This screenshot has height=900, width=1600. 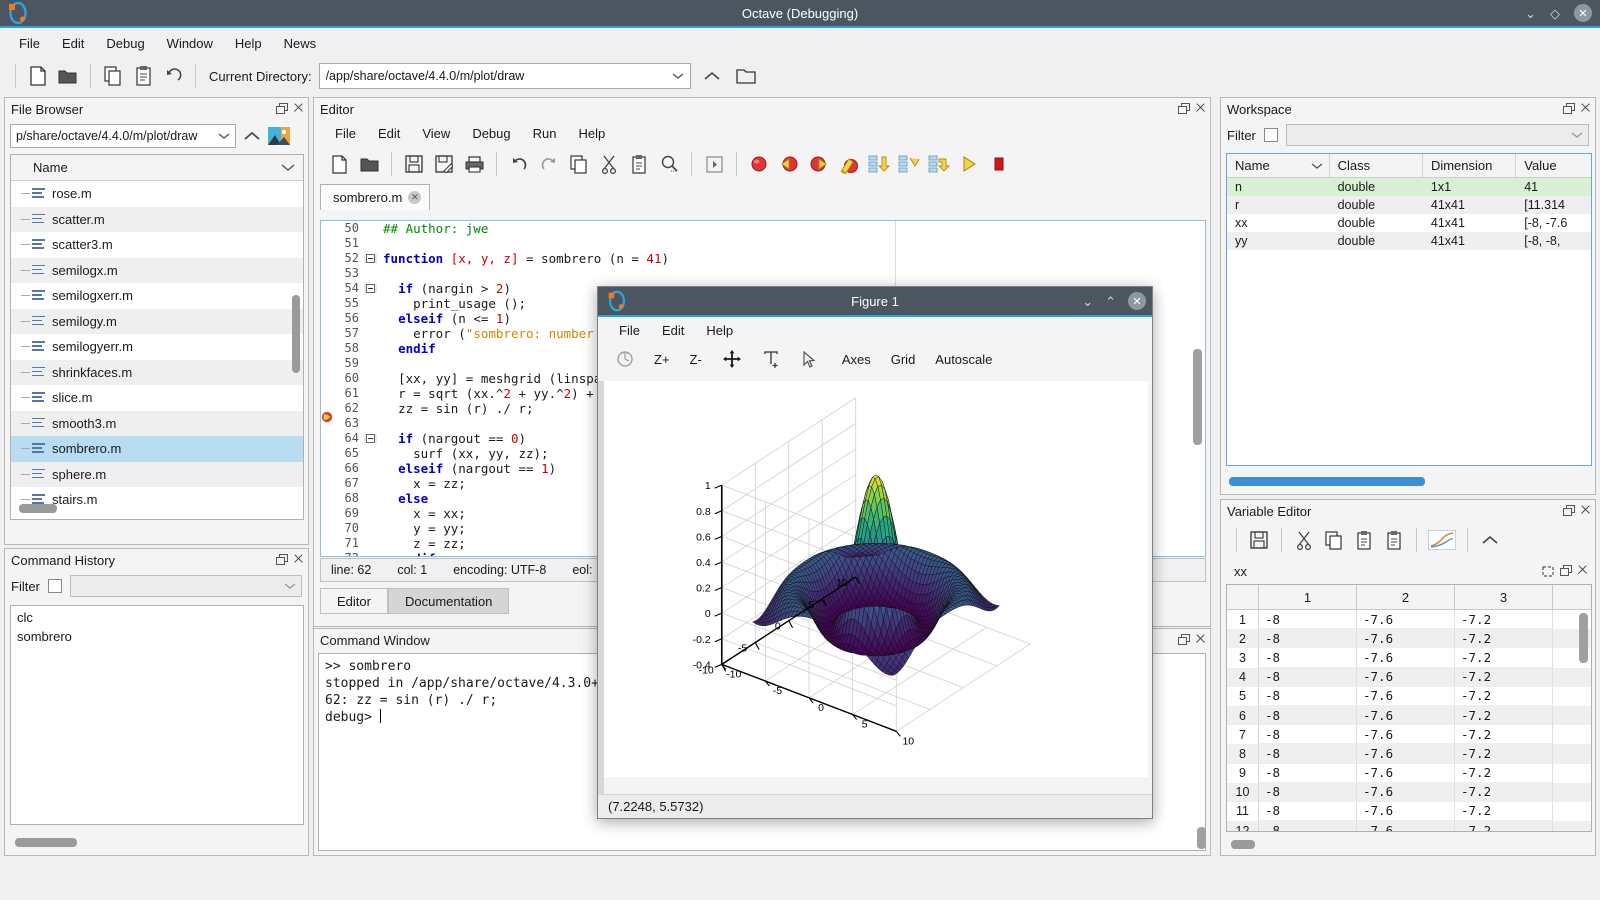 What do you see at coordinates (157, 508) in the screenshot?
I see `file-browser-horizontal-scrollbar` at bounding box center [157, 508].